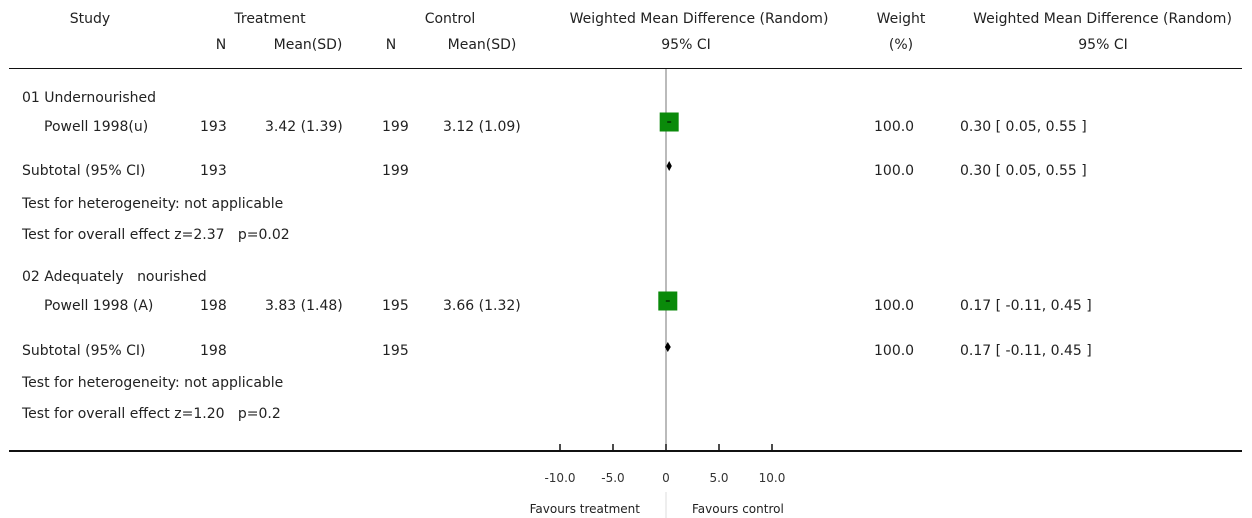 The height and width of the screenshot is (518, 1252). I want to click on subtotal-treatment-n: 193, so click(213, 171).